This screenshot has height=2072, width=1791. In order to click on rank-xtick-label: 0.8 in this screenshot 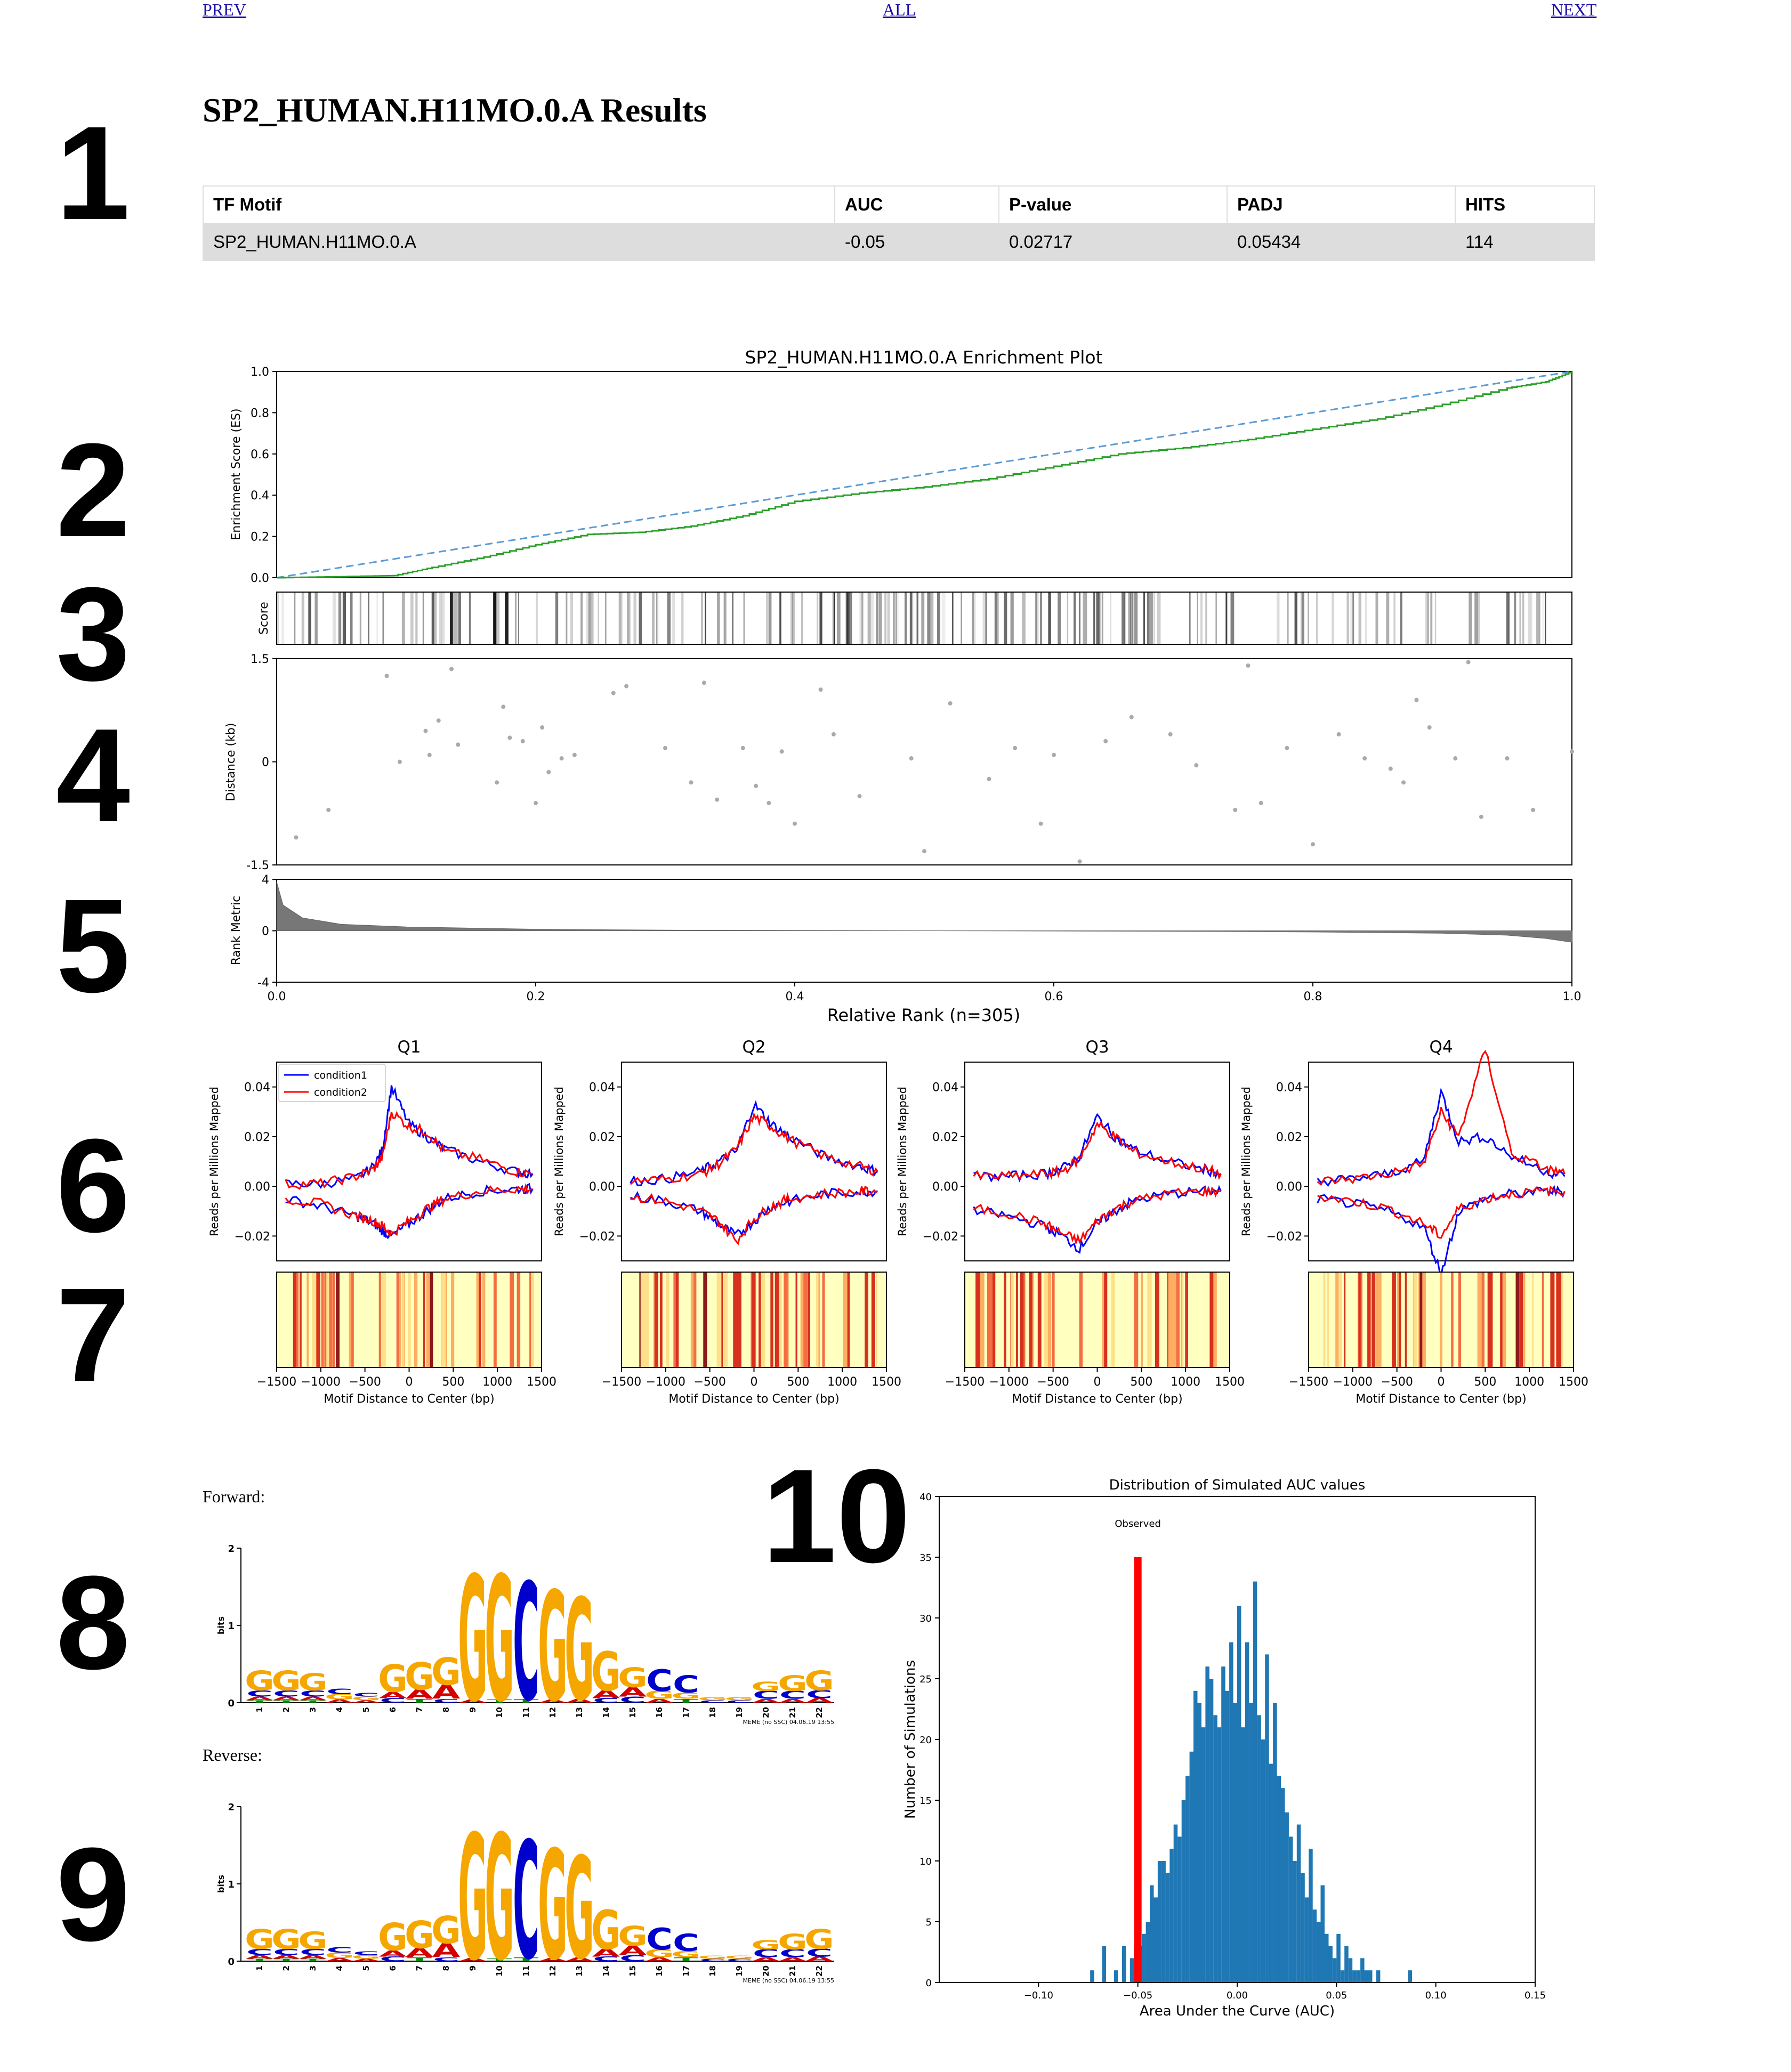, I will do `click(1313, 996)`.